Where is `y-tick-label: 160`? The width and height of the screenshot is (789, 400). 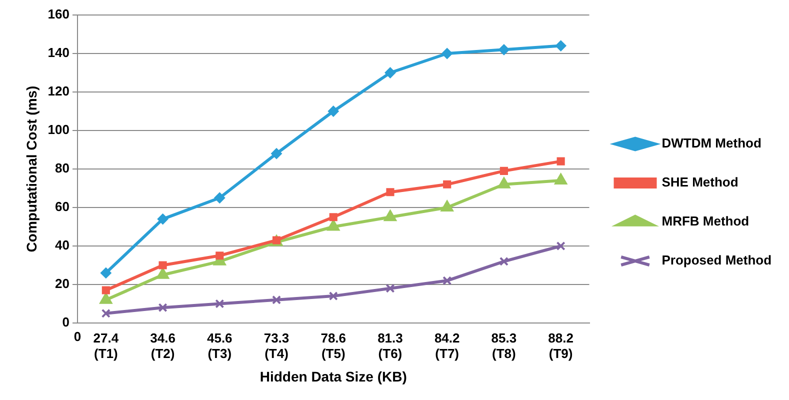
y-tick-label: 160 is located at coordinates (59, 14).